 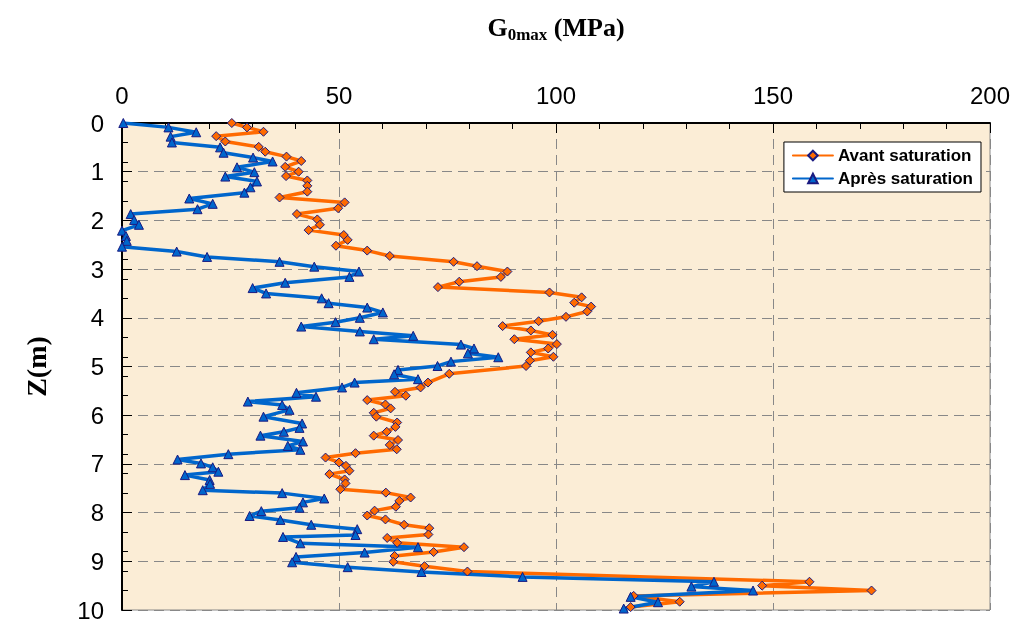 I want to click on y-tick-label: 4, so click(x=97, y=318).